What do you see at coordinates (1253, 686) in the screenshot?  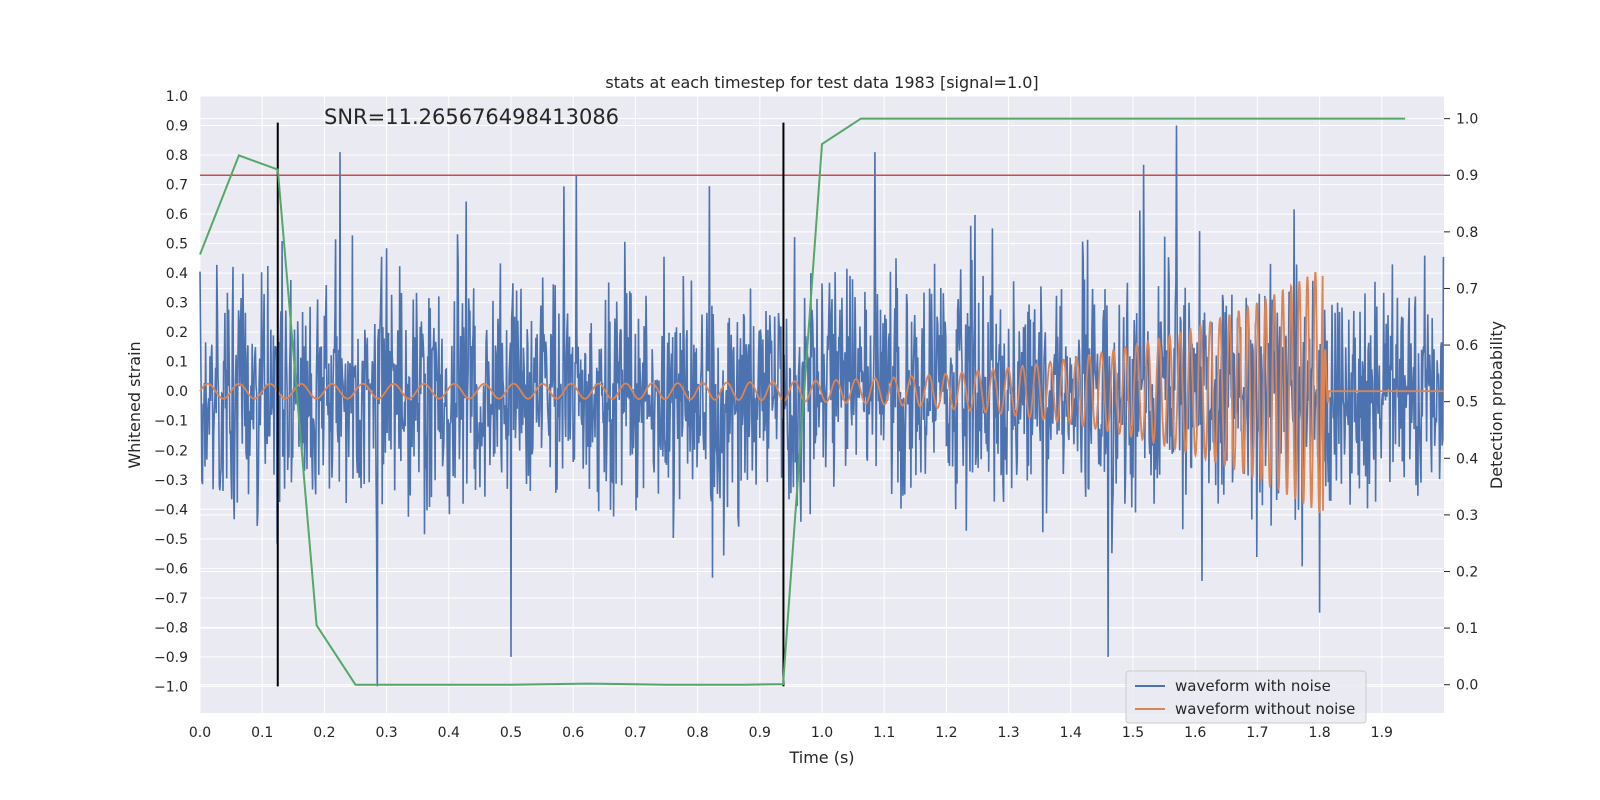 I see `legend-label-noise: waveform with noise` at bounding box center [1253, 686].